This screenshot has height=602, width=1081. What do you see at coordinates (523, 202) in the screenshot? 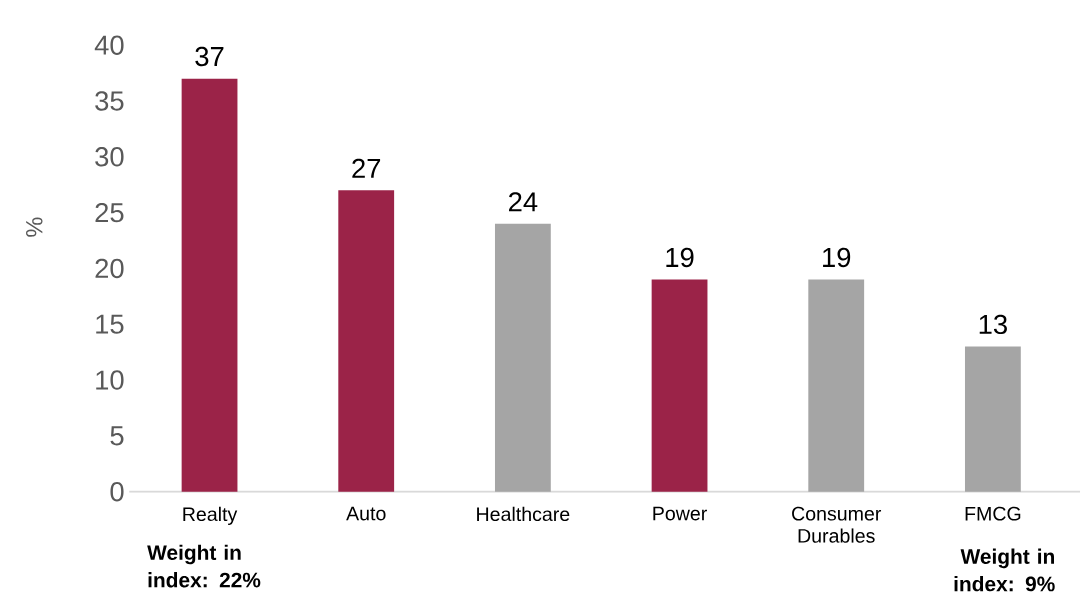
I see `data-label: 24` at bounding box center [523, 202].